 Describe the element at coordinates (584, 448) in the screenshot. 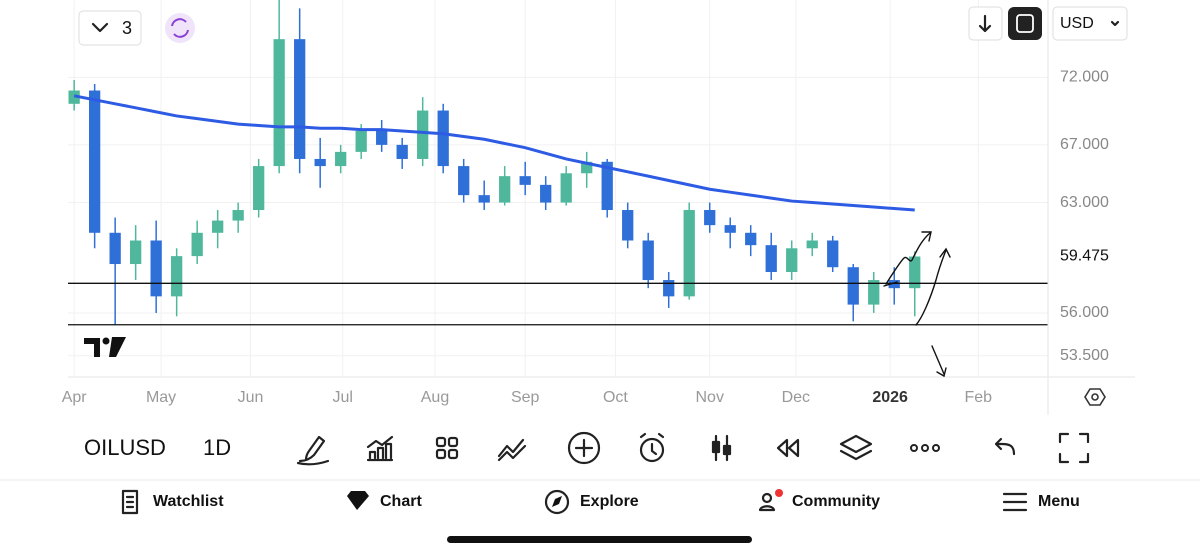

I see `add-tool` at that location.